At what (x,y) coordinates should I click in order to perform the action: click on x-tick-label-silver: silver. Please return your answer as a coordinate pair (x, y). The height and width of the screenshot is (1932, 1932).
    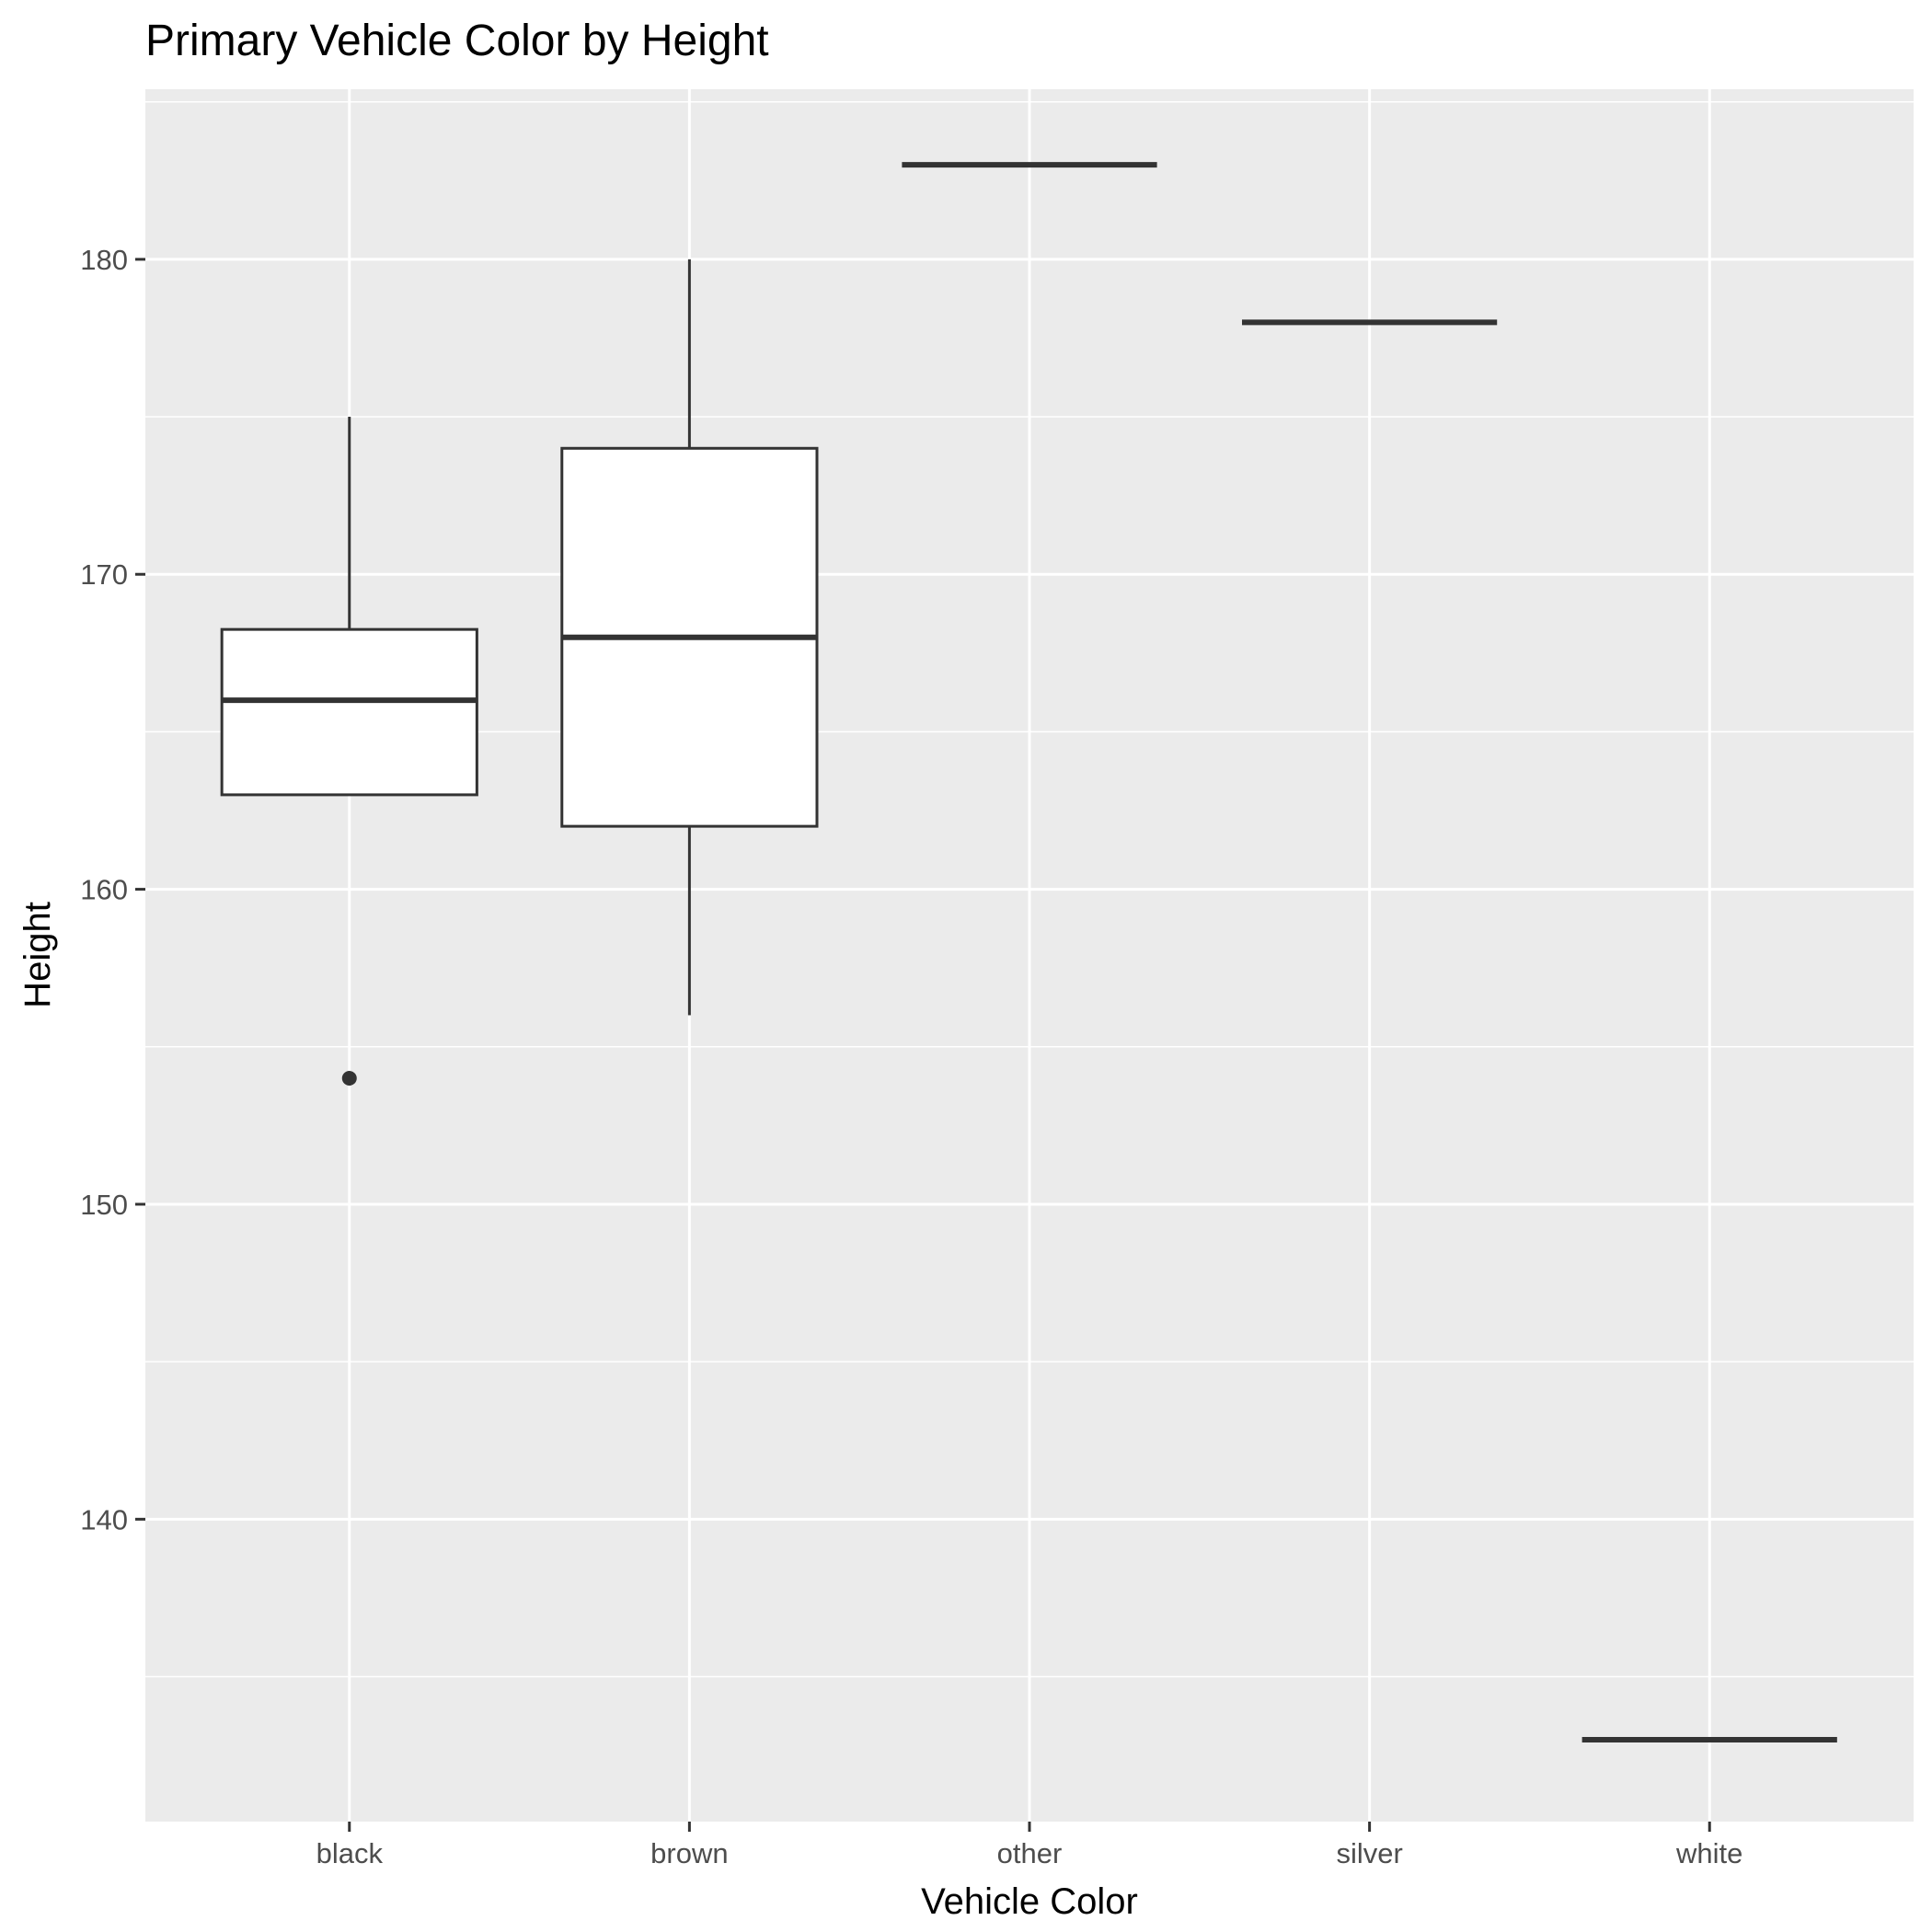
    Looking at the image, I should click on (1369, 1853).